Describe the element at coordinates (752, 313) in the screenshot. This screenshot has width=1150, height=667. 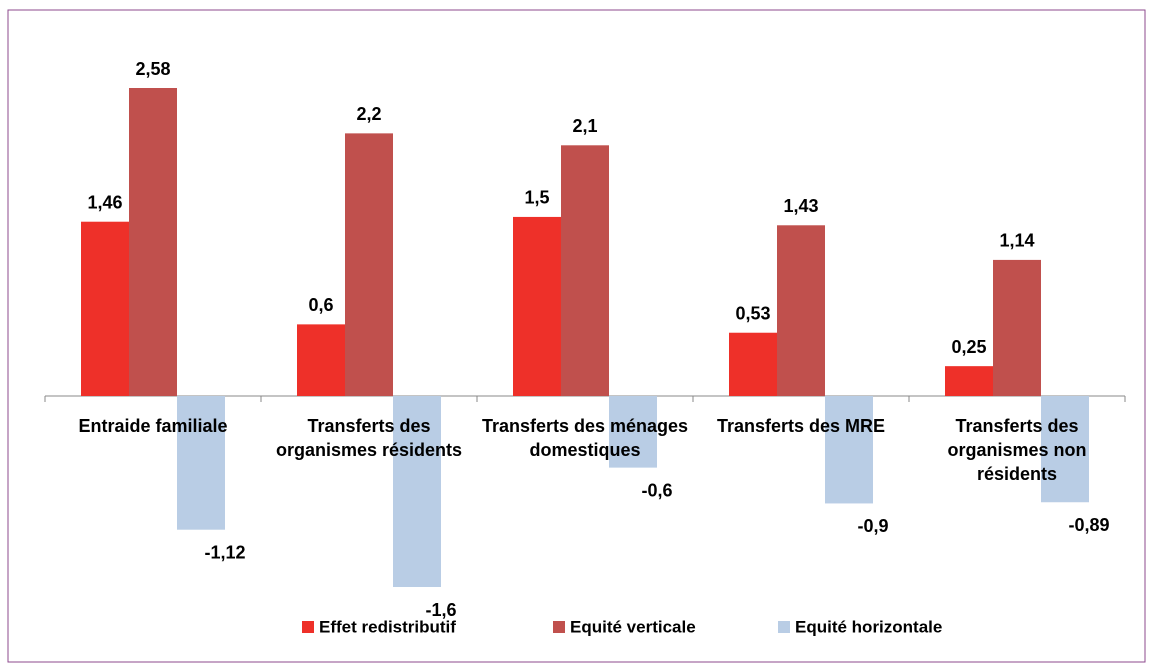
I see `value-label: 0,53` at that location.